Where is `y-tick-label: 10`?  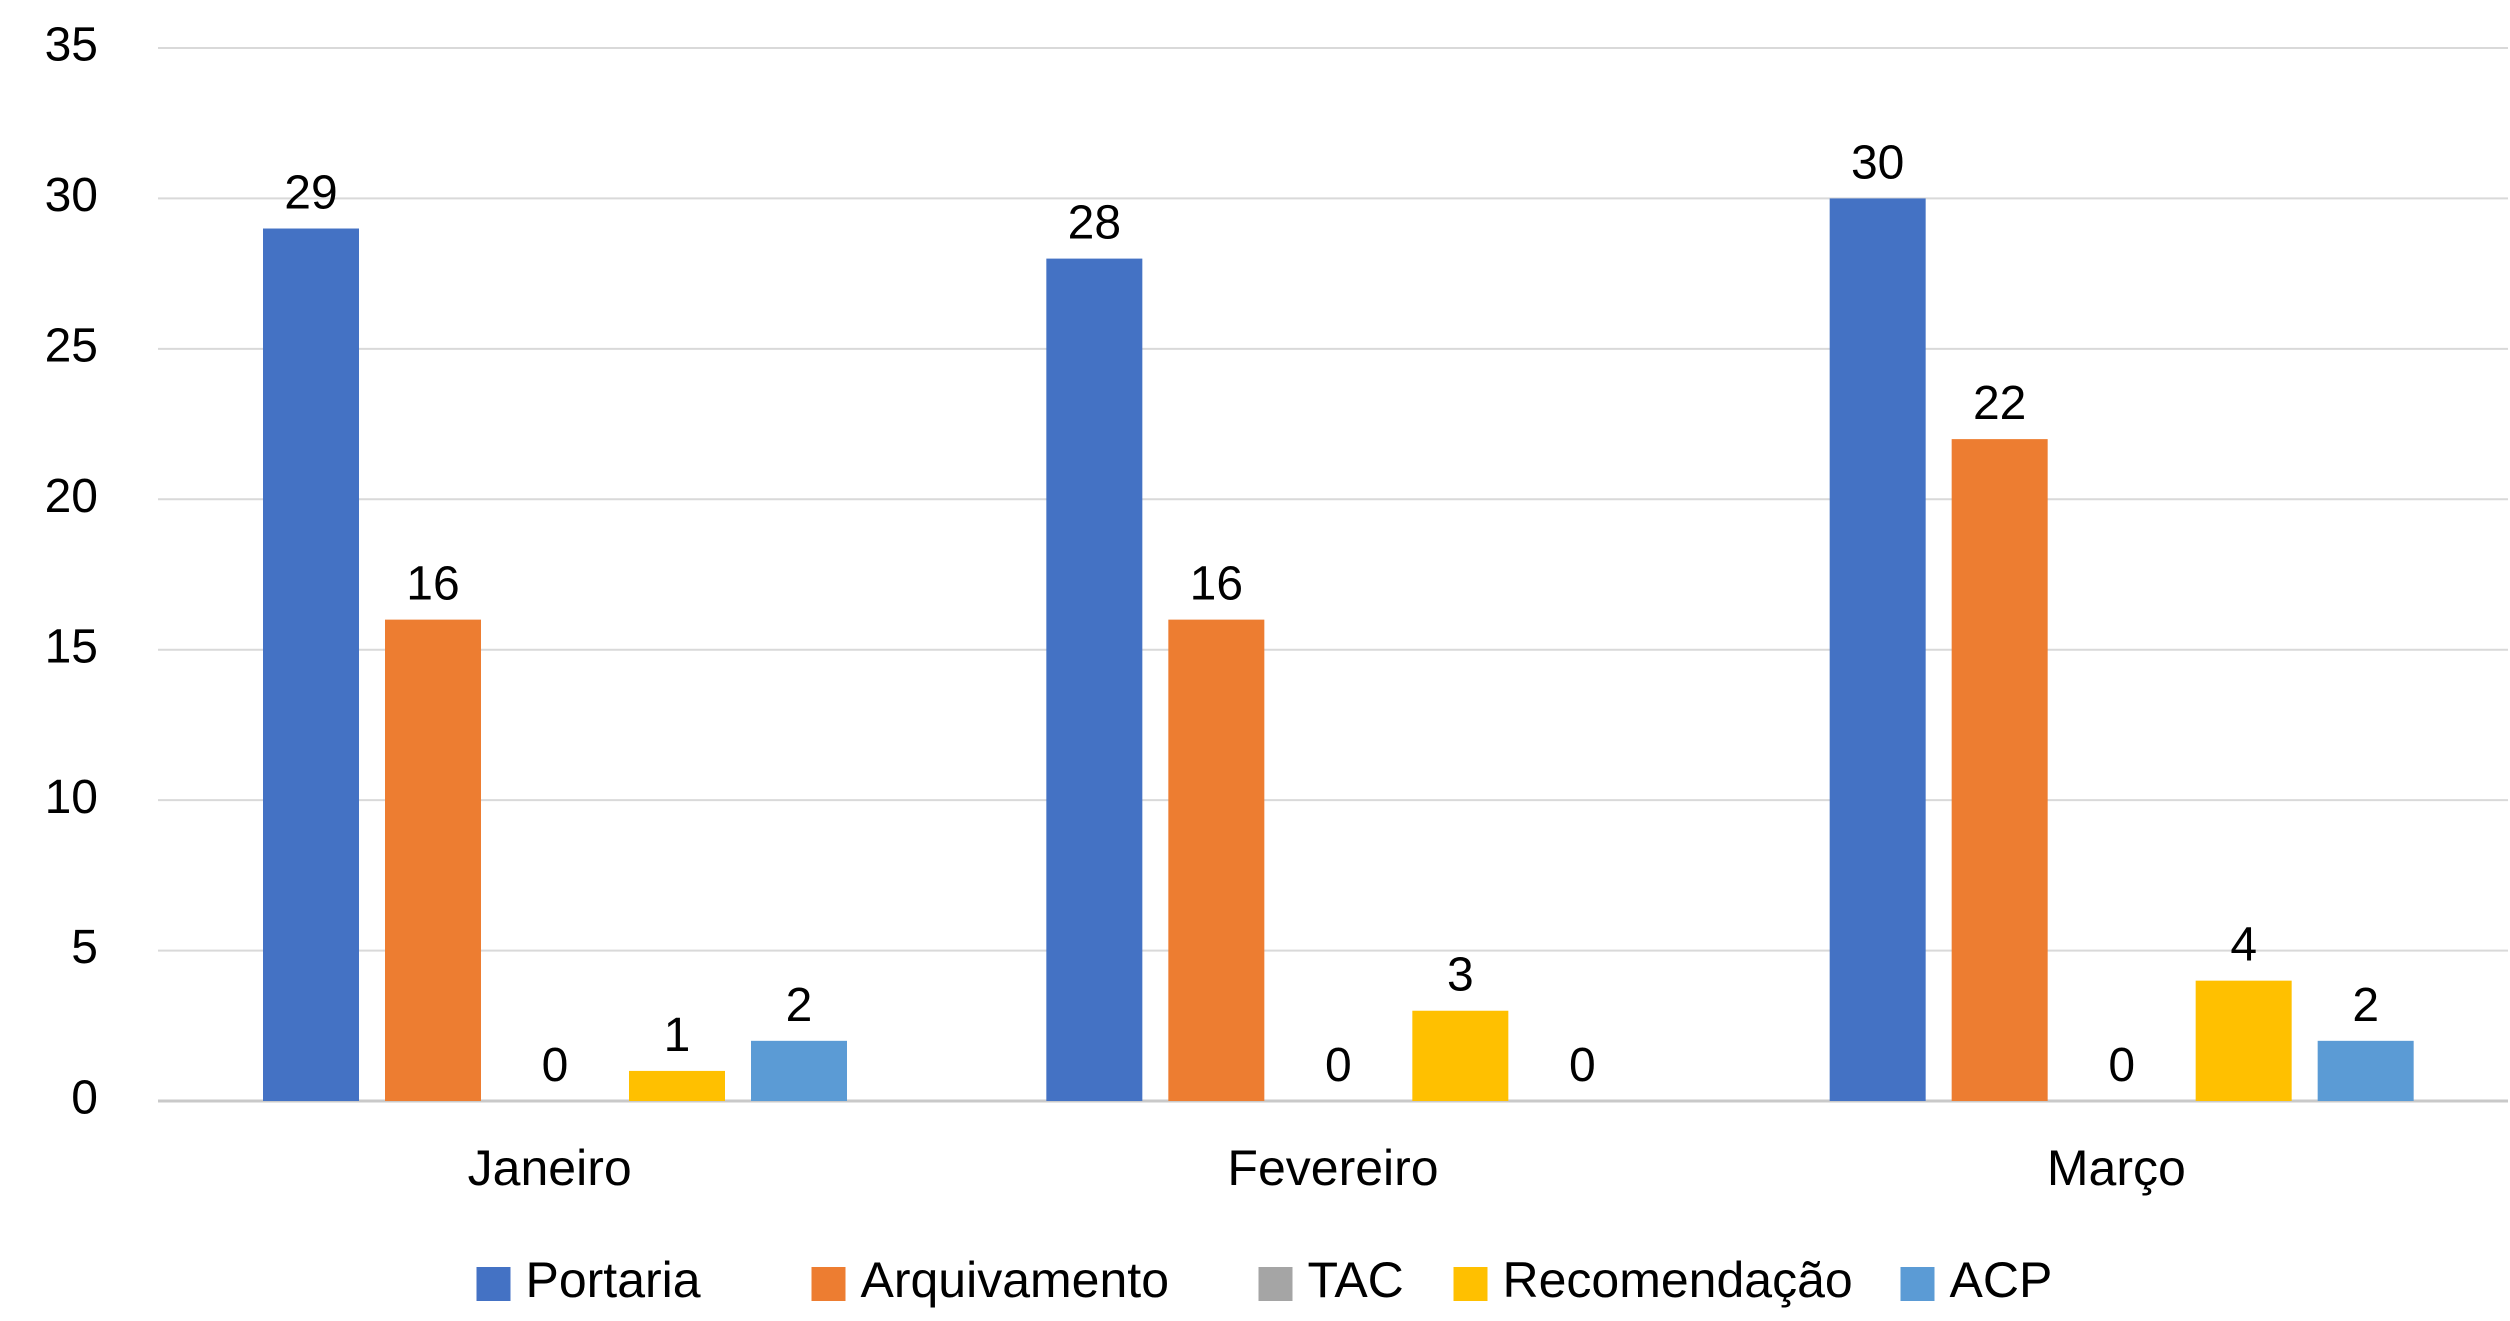 y-tick-label: 10 is located at coordinates (71, 797).